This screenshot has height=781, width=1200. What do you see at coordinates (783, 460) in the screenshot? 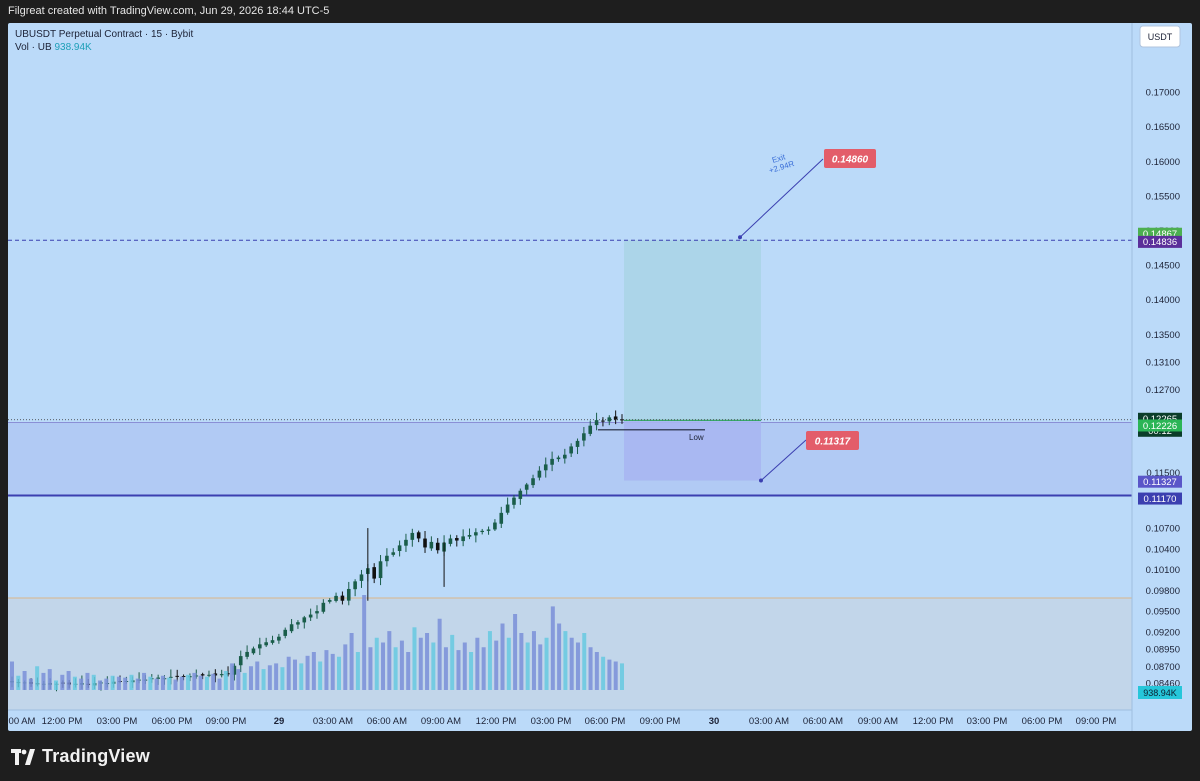
I see `stop-connector` at bounding box center [783, 460].